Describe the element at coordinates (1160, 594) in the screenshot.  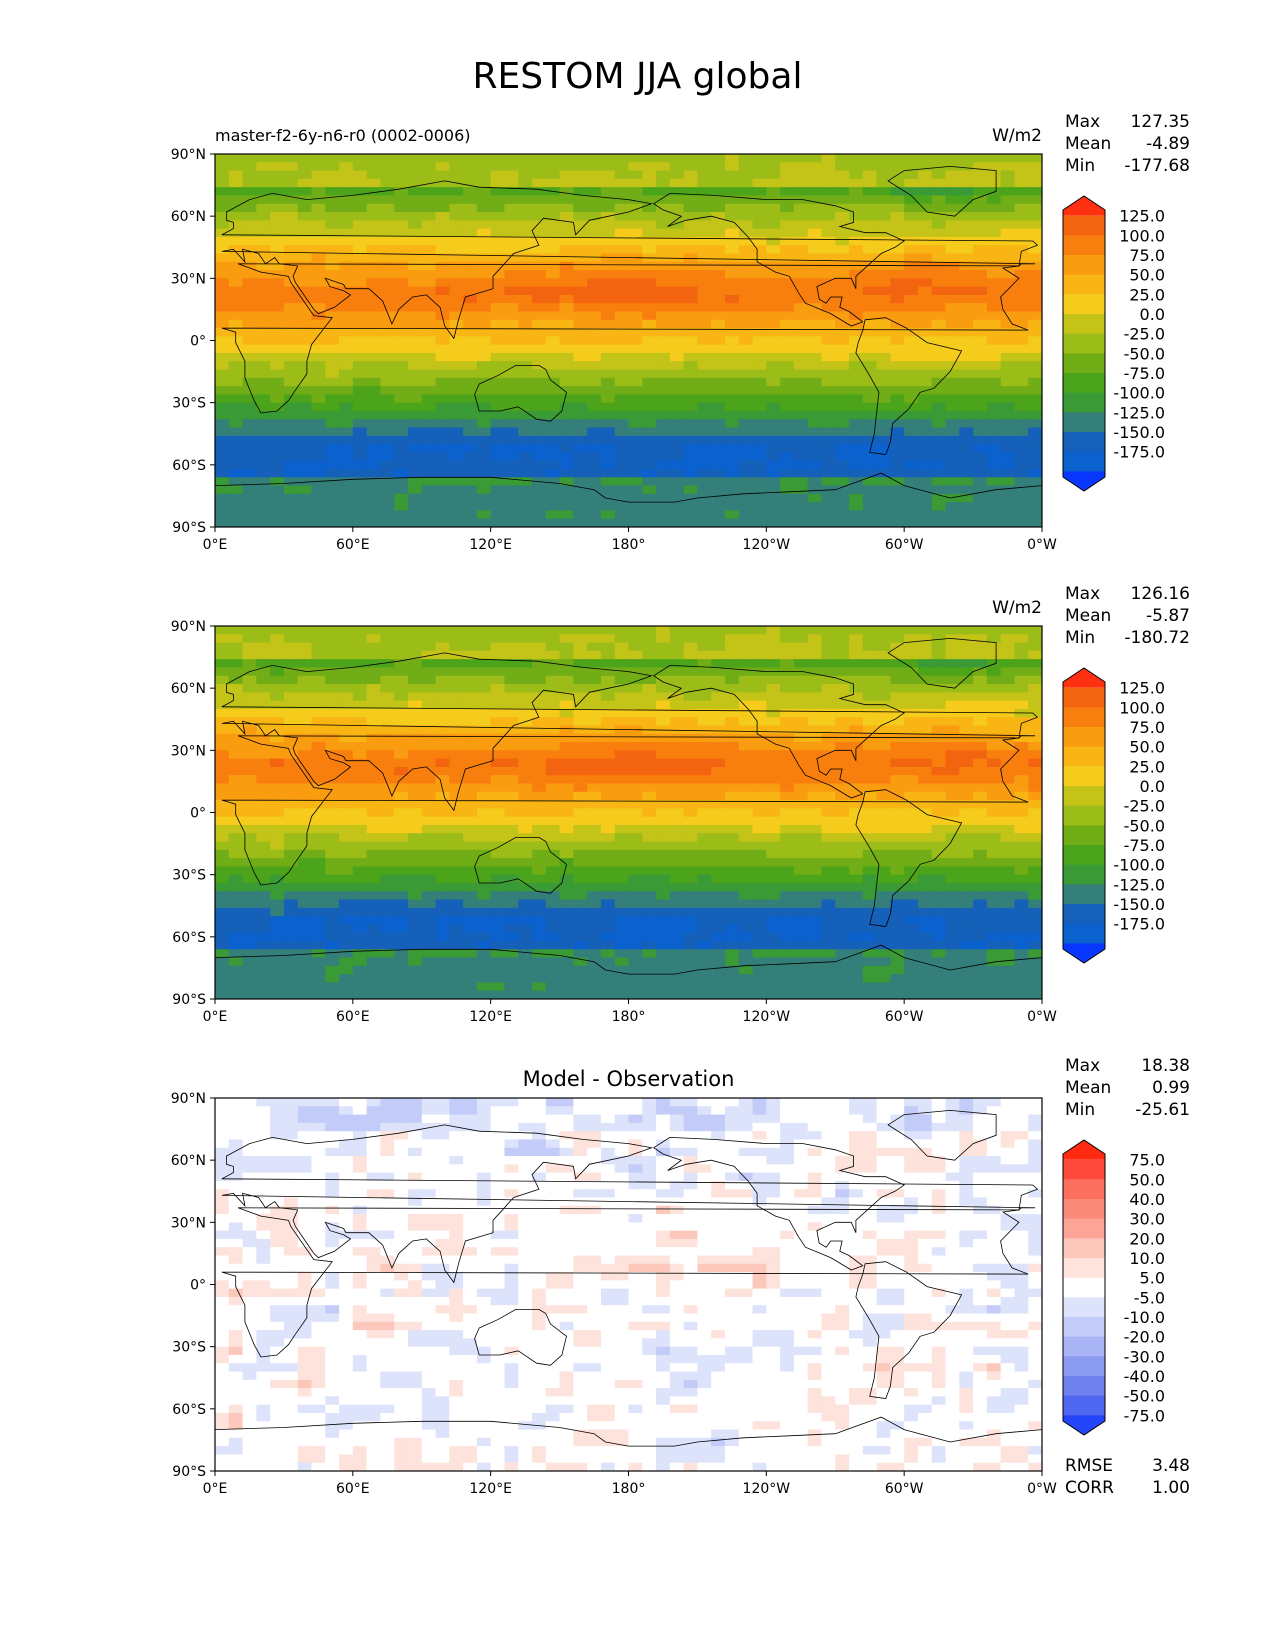
I see `stat-value: 126.16` at that location.